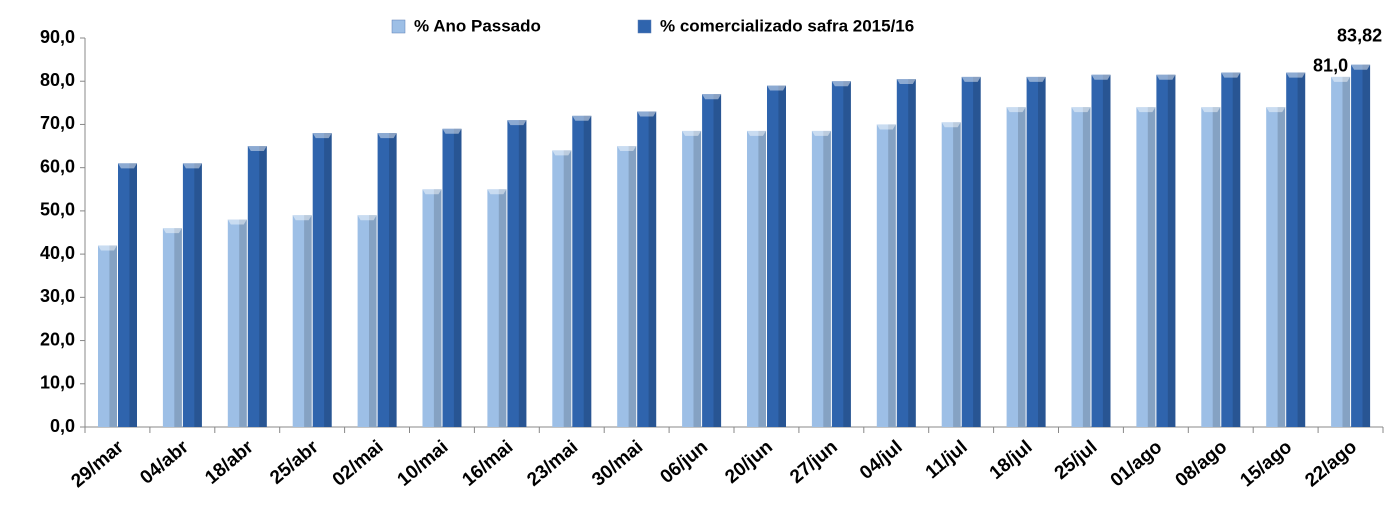 This screenshot has width=1393, height=517. Describe the element at coordinates (57, 296) in the screenshot. I see `y-tick-label: 30,0` at that location.